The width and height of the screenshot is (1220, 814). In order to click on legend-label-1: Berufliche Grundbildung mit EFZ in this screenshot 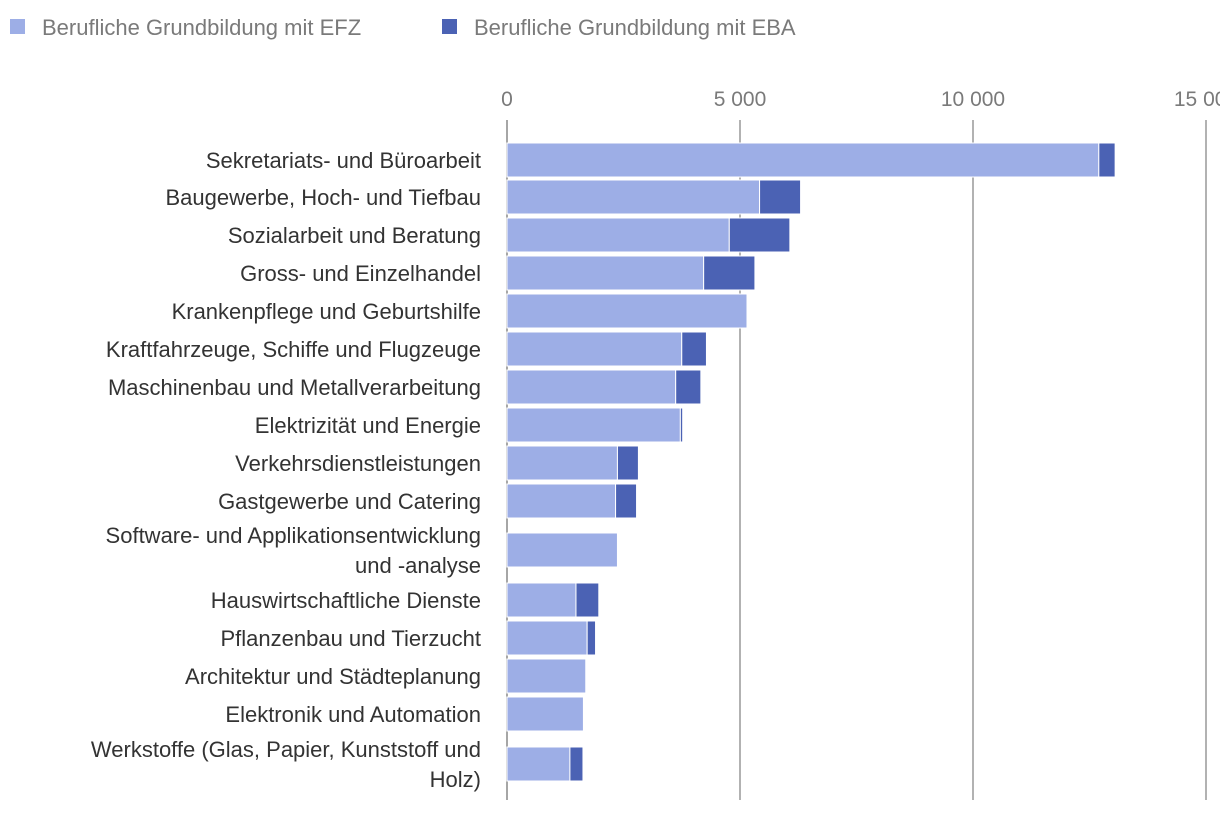, I will do `click(201, 27)`.